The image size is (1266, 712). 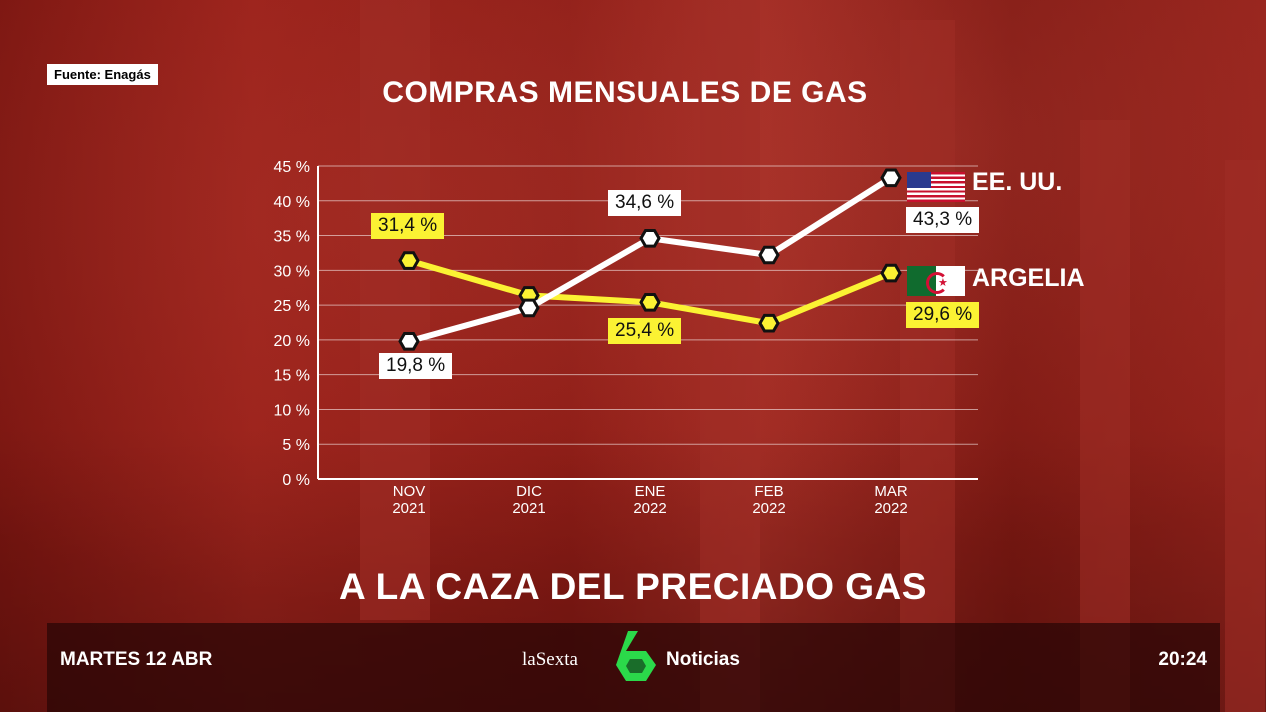 I want to click on x-tick-label: FEB, so click(x=768, y=491).